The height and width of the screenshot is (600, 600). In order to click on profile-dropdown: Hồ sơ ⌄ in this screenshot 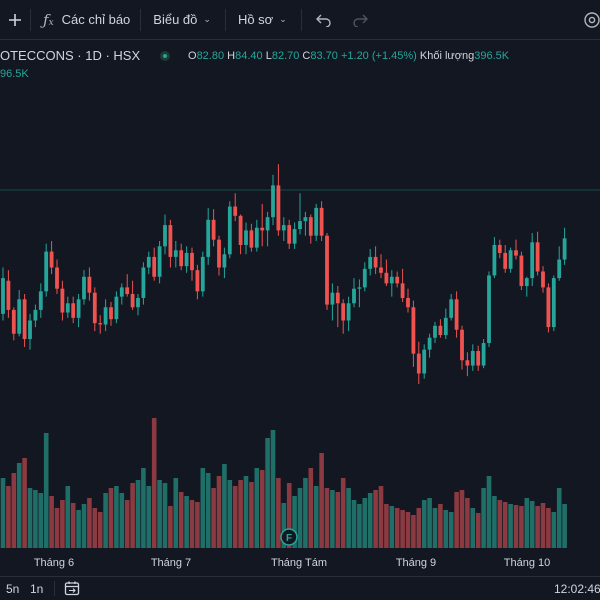, I will do `click(263, 20)`.